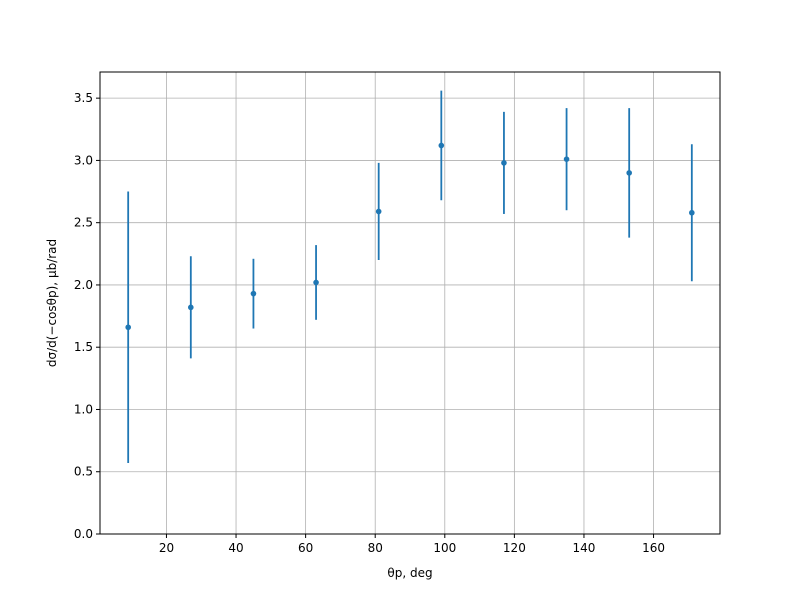 Image resolution: width=800 pixels, height=604 pixels. Describe the element at coordinates (653, 548) in the screenshot. I see `x-tick-label: 160` at that location.